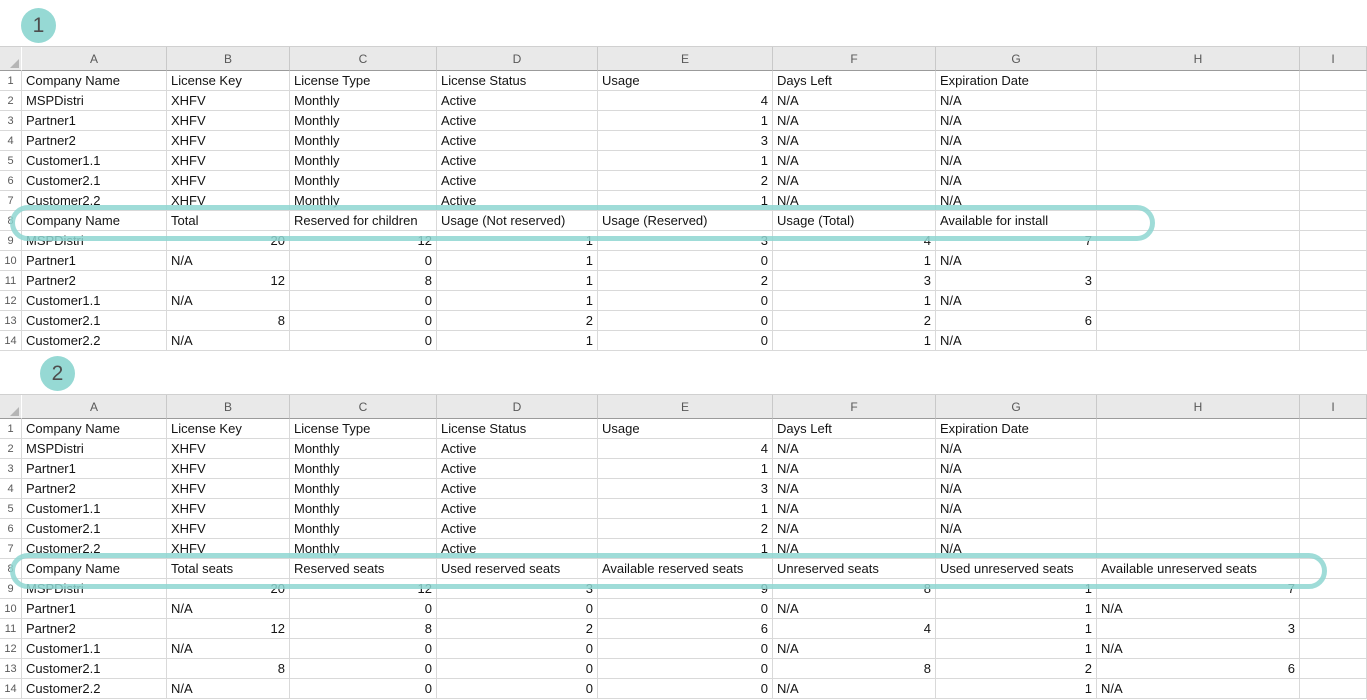 This screenshot has height=700, width=1367. What do you see at coordinates (854, 569) in the screenshot?
I see `cell-F8: Unreserved seats` at bounding box center [854, 569].